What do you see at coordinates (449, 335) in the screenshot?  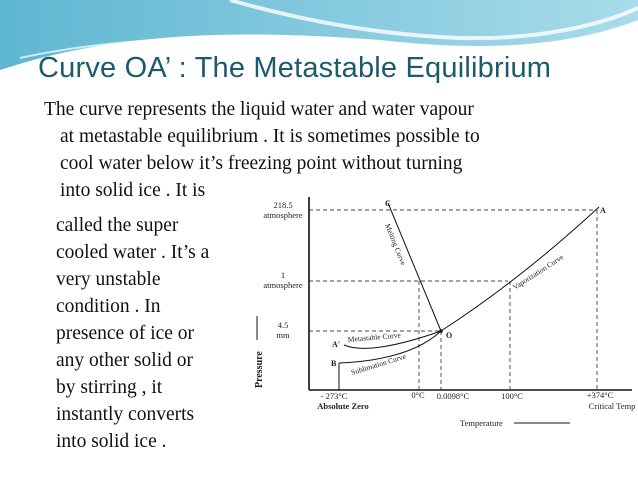 I see `point-o: O` at bounding box center [449, 335].